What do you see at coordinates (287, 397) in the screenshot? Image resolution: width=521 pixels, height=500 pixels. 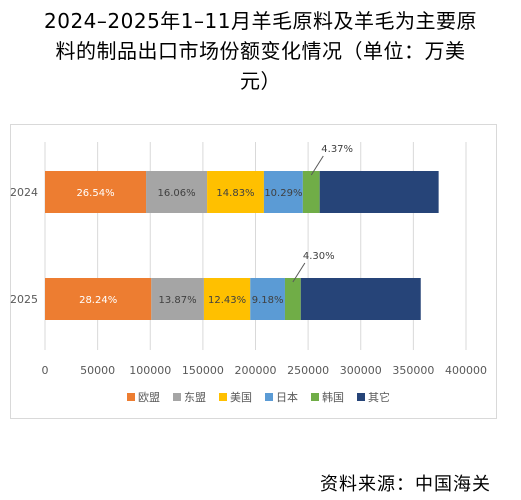 I see `legend-label: 日本` at bounding box center [287, 397].